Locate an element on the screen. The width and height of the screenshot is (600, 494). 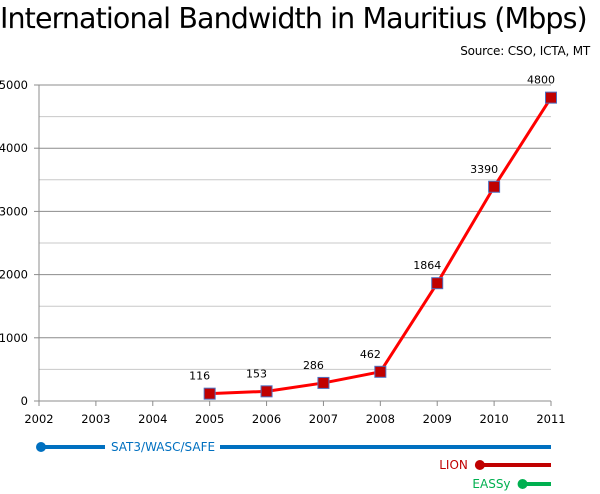
data-label: 153 is located at coordinates (256, 373).